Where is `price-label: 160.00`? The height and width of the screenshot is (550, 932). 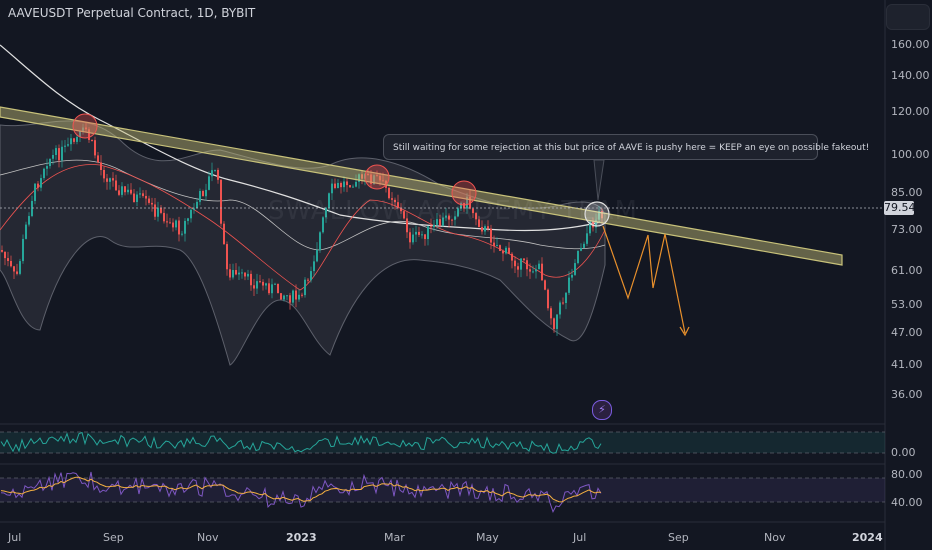 price-label: 160.00 is located at coordinates (910, 44).